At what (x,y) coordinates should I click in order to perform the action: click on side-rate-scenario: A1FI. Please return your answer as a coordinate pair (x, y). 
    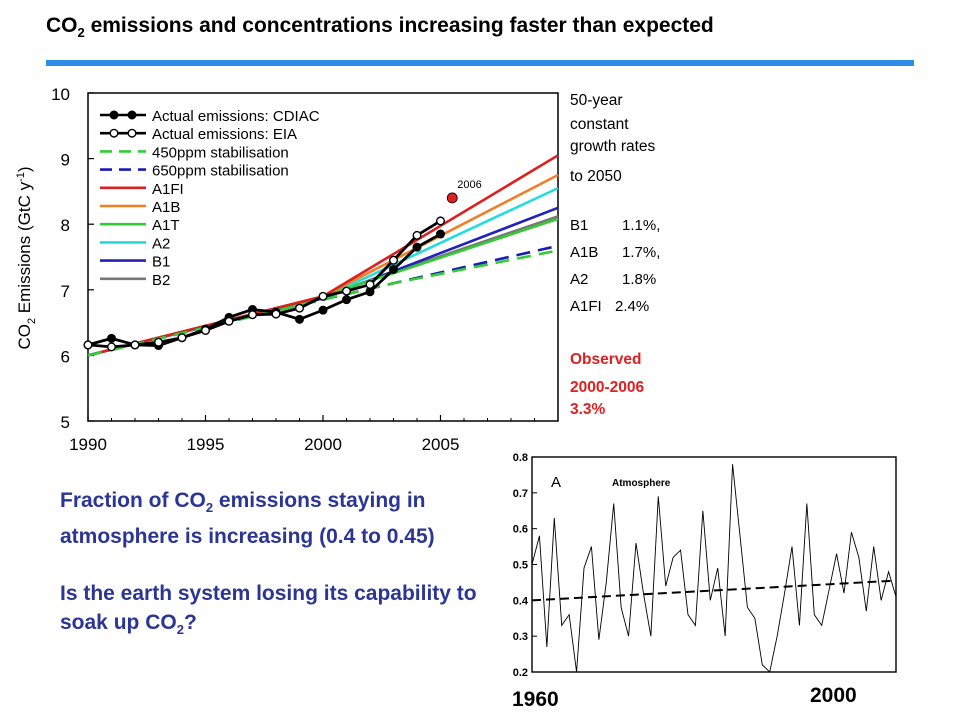
    Looking at the image, I should click on (586, 306).